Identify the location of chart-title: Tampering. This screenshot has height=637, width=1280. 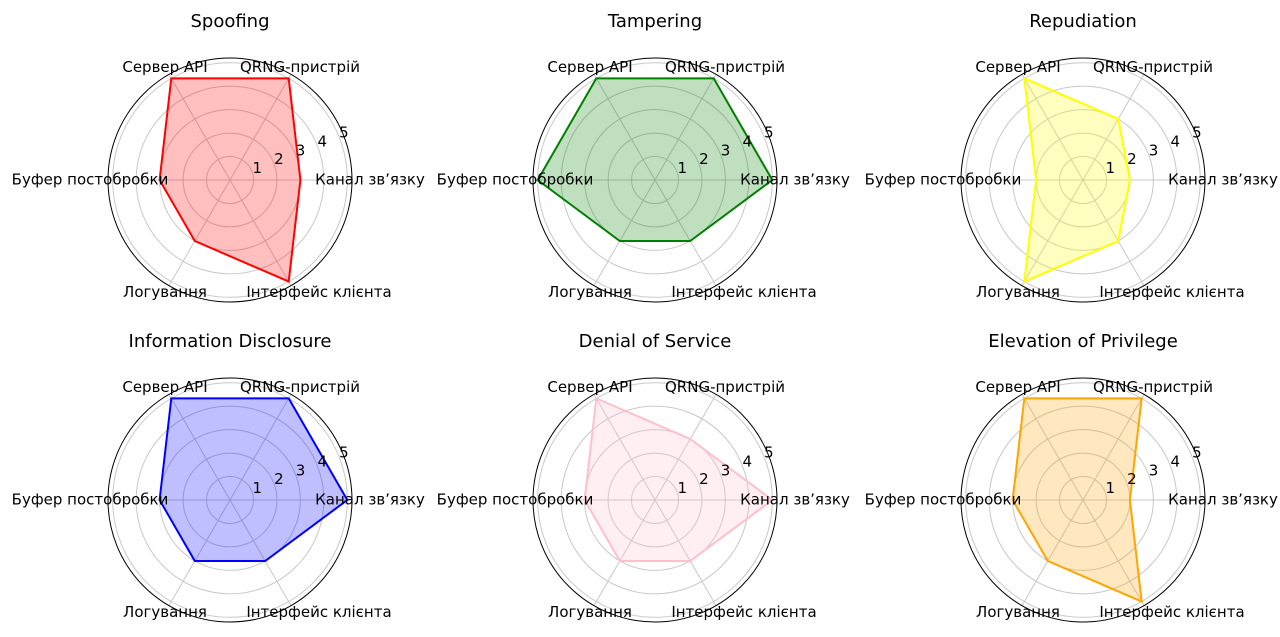
(654, 21).